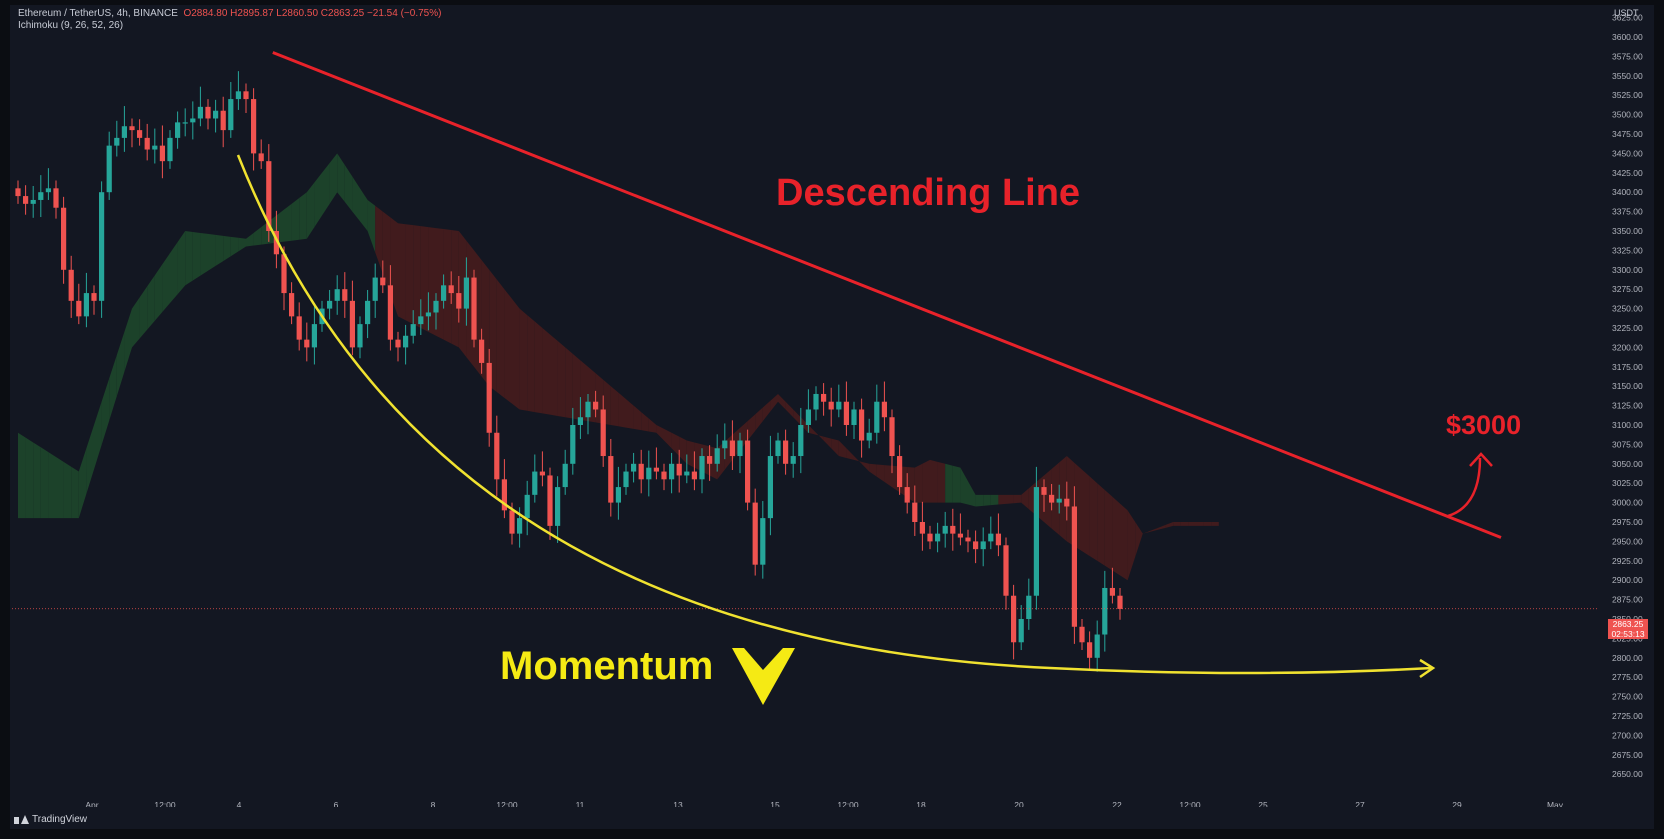 This screenshot has width=1664, height=839. I want to click on price-tick-label: 3000.00, so click(1627, 503).